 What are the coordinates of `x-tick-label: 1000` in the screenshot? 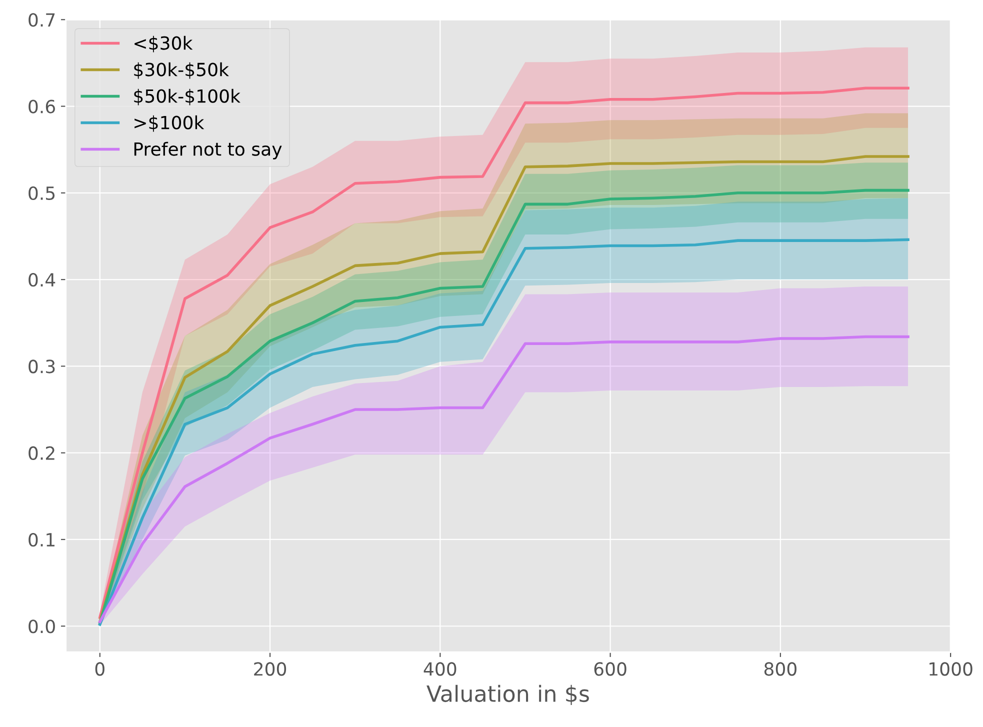 It's located at (951, 669).